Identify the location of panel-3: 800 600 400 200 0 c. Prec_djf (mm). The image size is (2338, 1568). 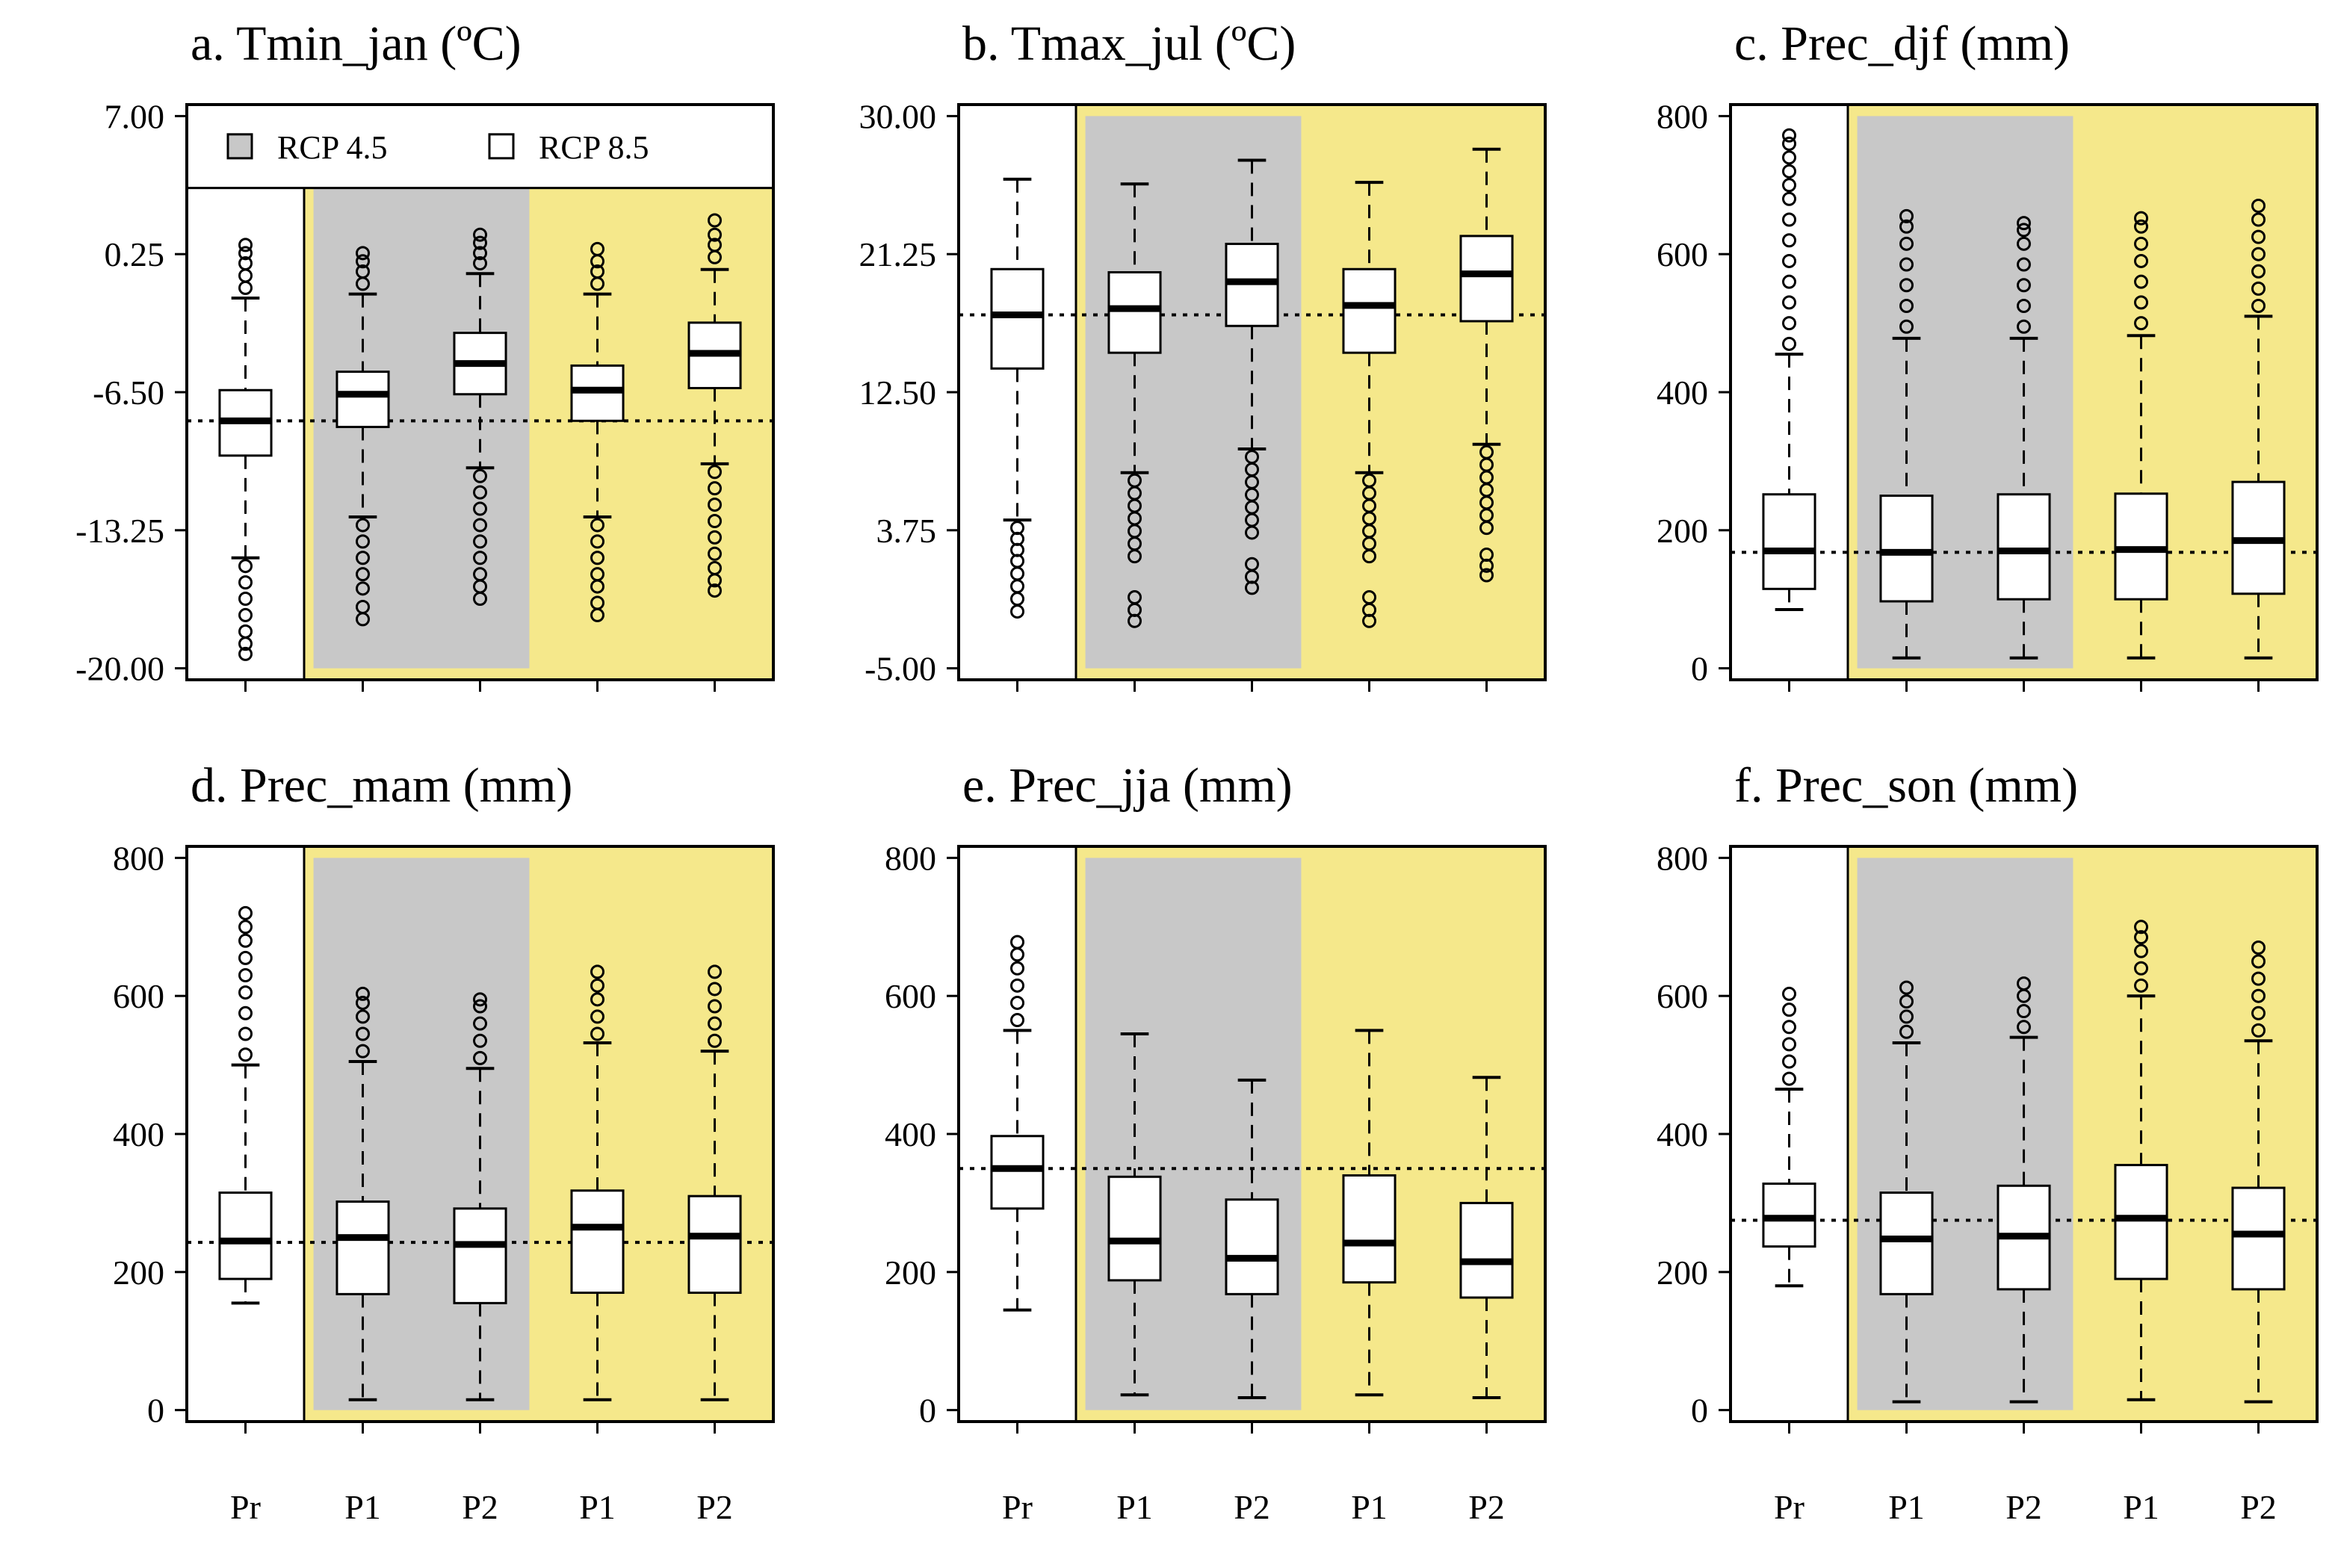
(1988, 354).